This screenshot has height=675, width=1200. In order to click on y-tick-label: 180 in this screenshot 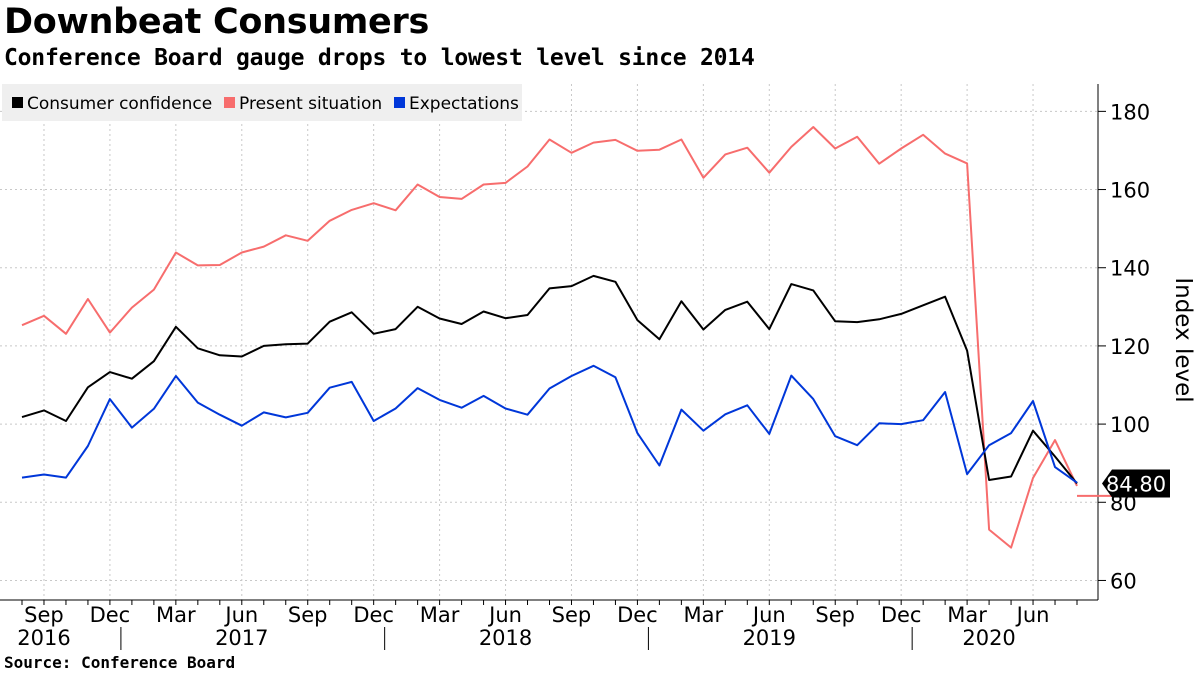, I will do `click(1130, 112)`.